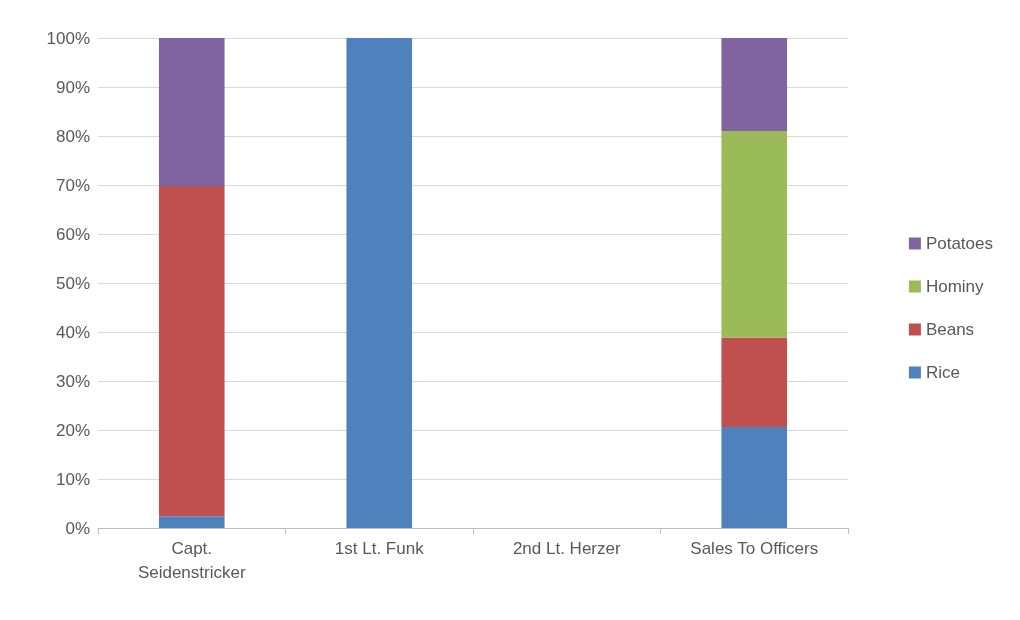 This screenshot has height=620, width=1020. Describe the element at coordinates (379, 548) in the screenshot. I see `x-tick-label: 1st Lt. Funk` at that location.